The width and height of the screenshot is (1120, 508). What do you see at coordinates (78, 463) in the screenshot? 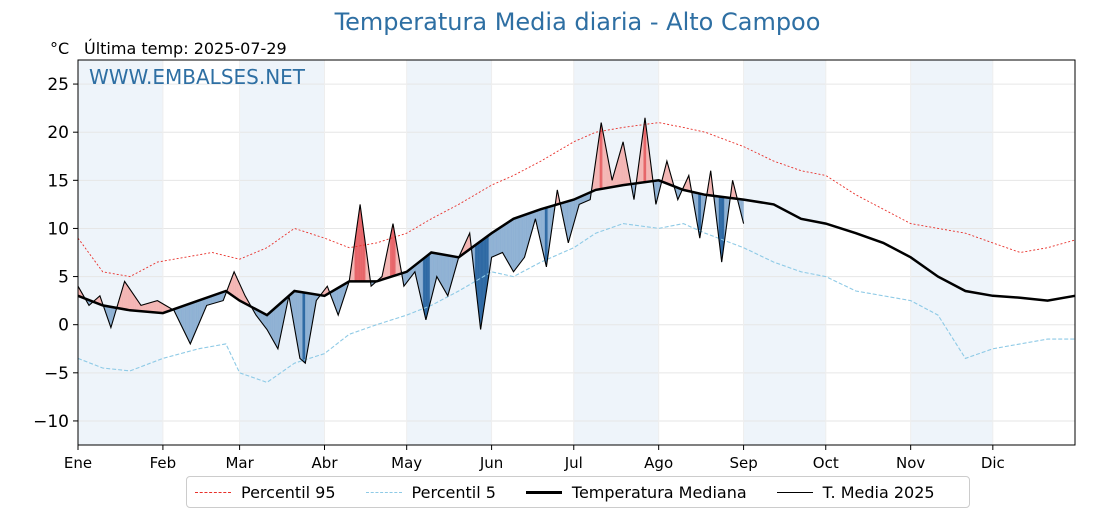
I see `x-tick-label: Ene` at bounding box center [78, 463].